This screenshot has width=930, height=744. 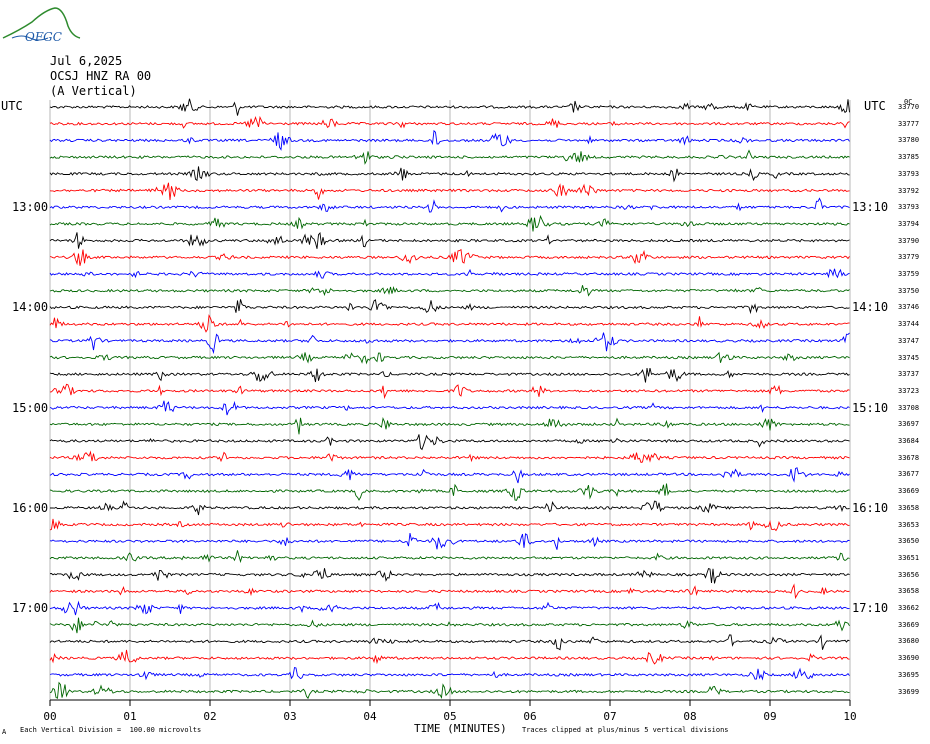 I want to click on x-tick-label: 02, so click(x=209, y=716).